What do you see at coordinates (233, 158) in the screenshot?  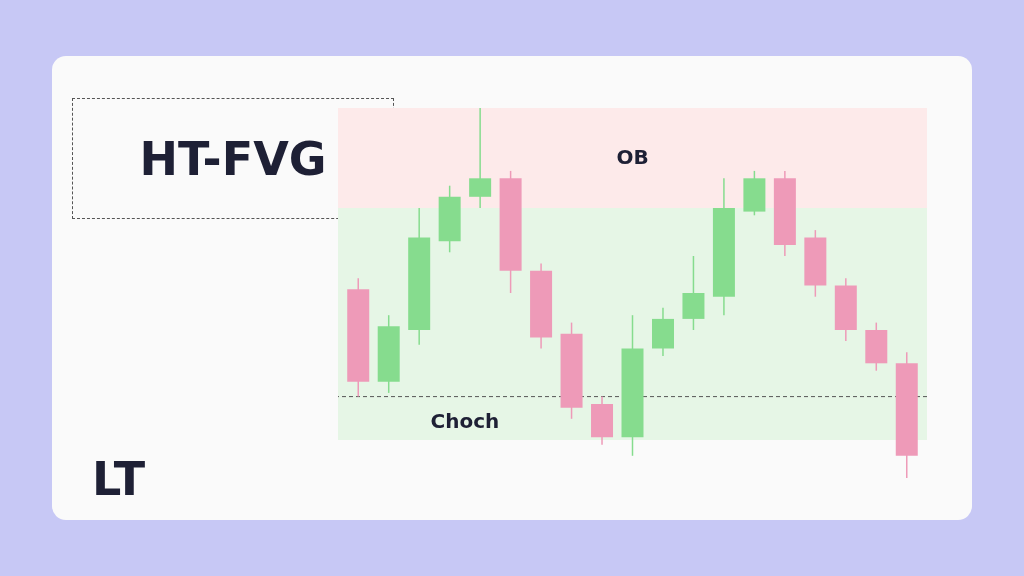 I see `text: HT-FVG` at bounding box center [233, 158].